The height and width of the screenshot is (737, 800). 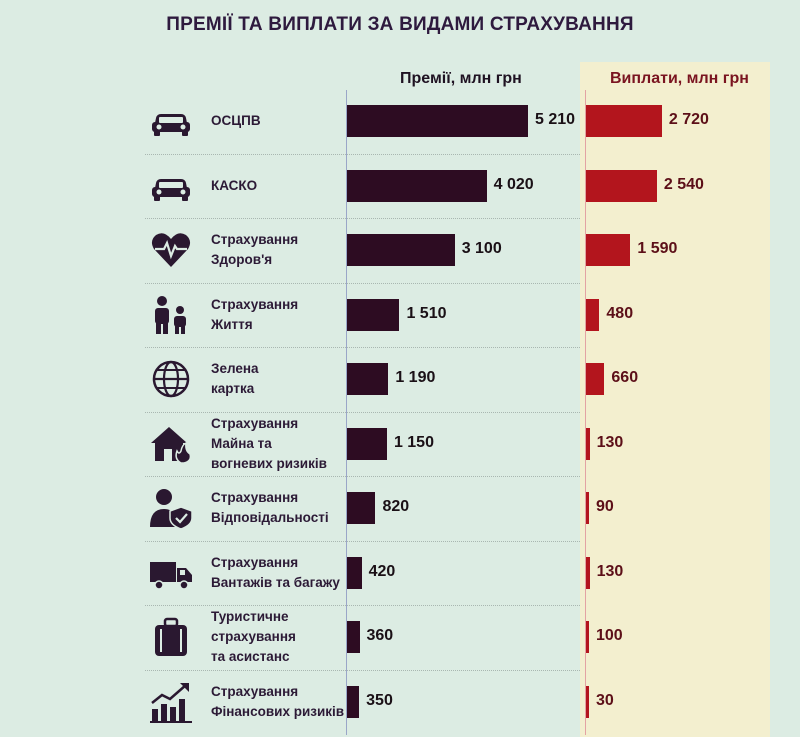 What do you see at coordinates (585, 412) in the screenshot?
I see `payout-axis-line` at bounding box center [585, 412].